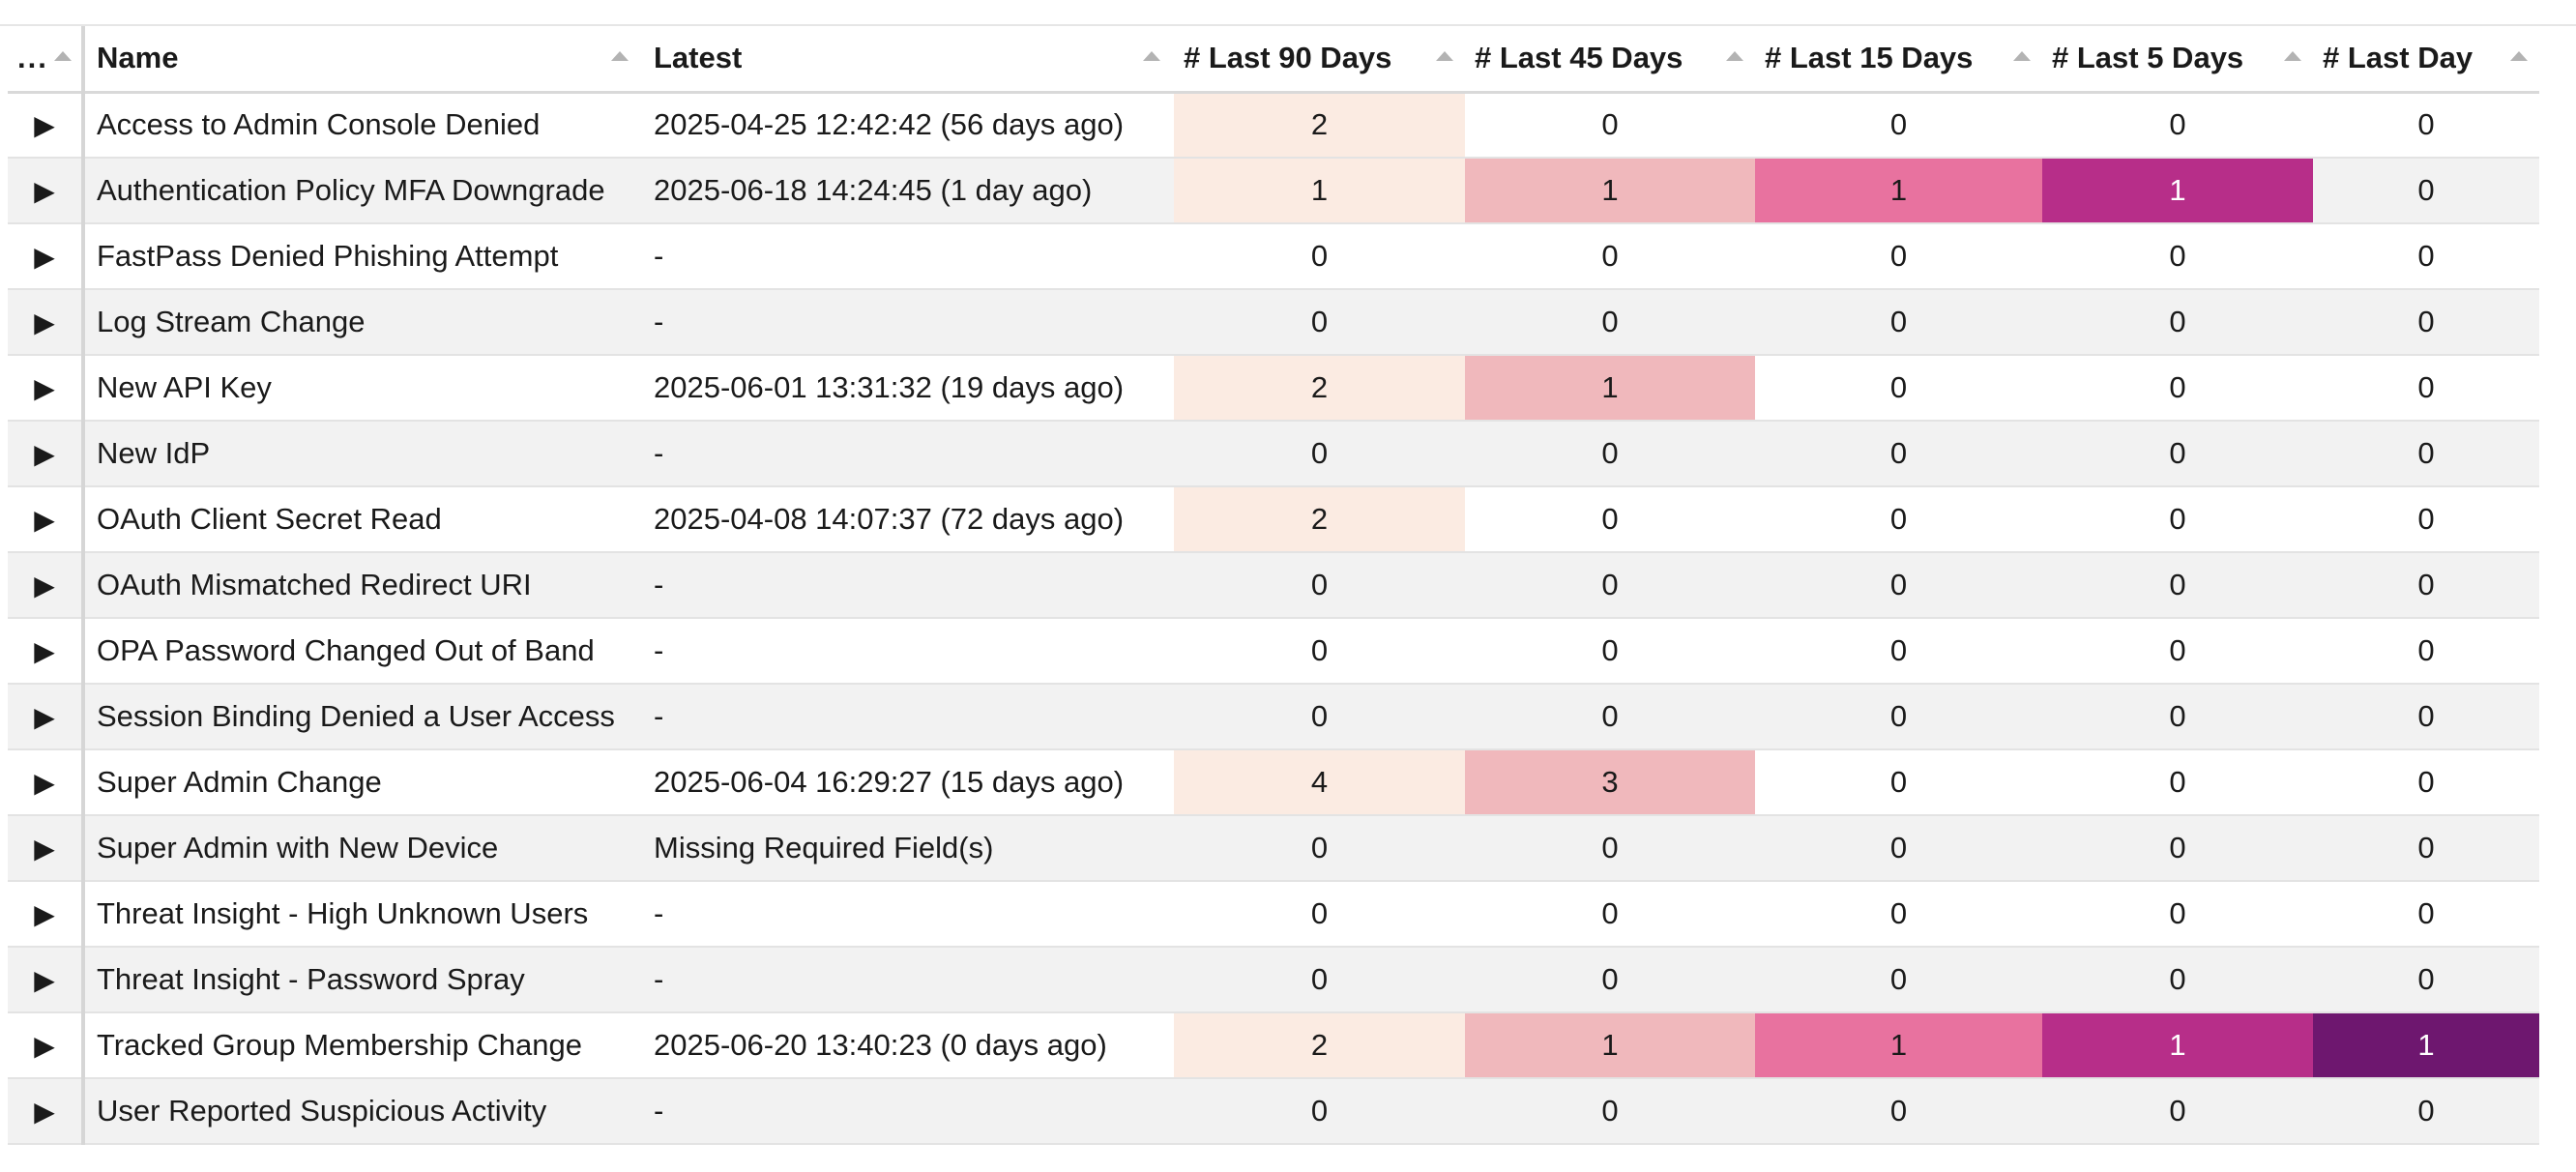  I want to click on column-header-last-90-label: # Last 90 Days, so click(1288, 58).